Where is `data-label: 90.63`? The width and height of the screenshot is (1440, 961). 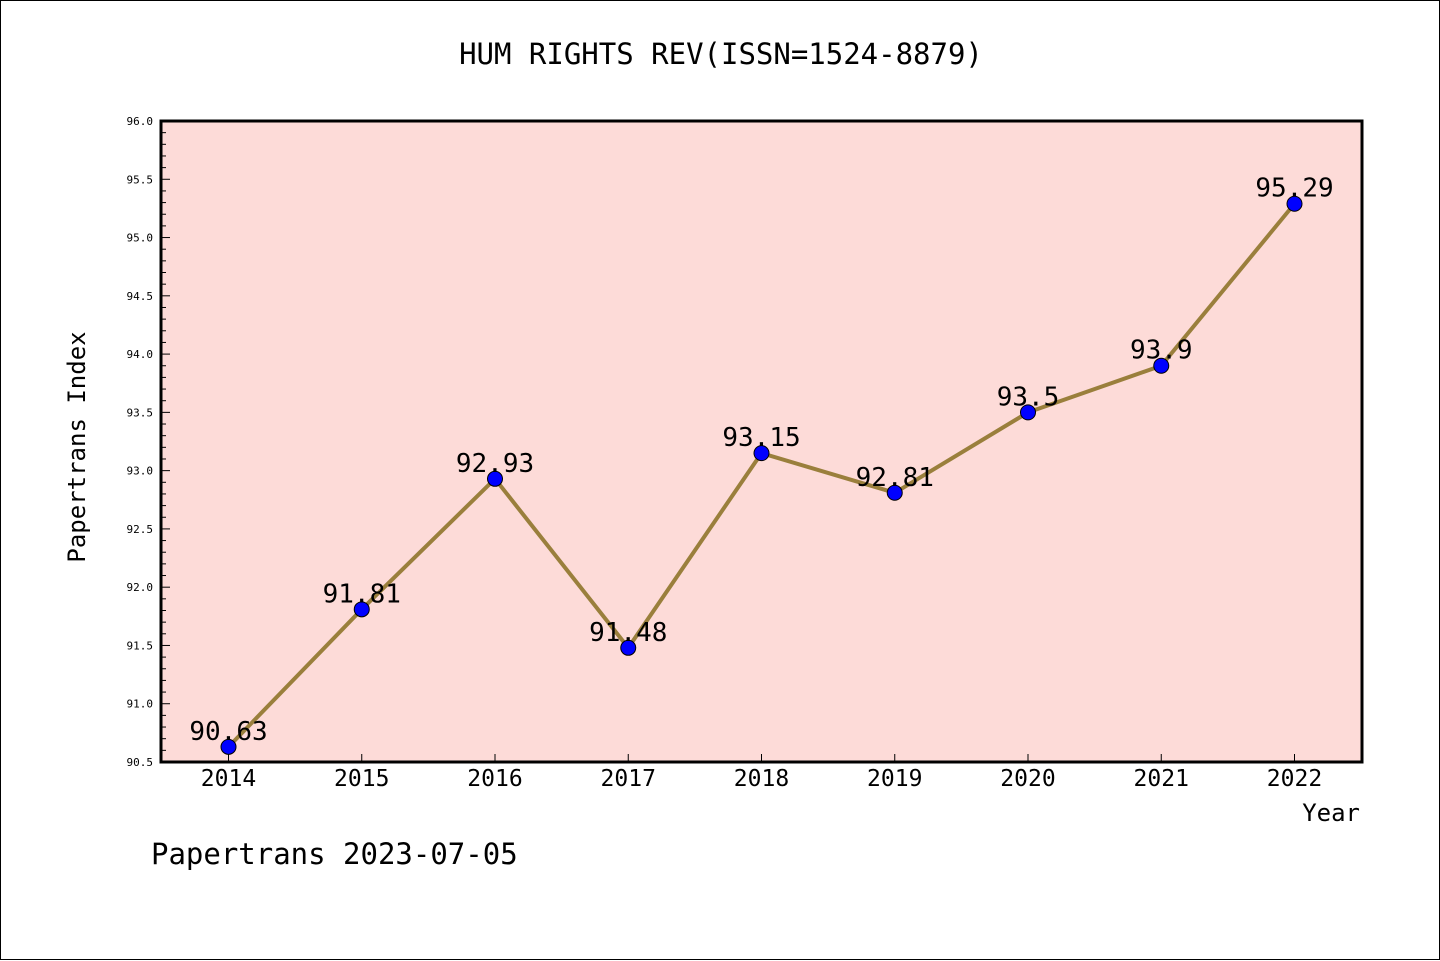
data-label: 90.63 is located at coordinates (228, 732).